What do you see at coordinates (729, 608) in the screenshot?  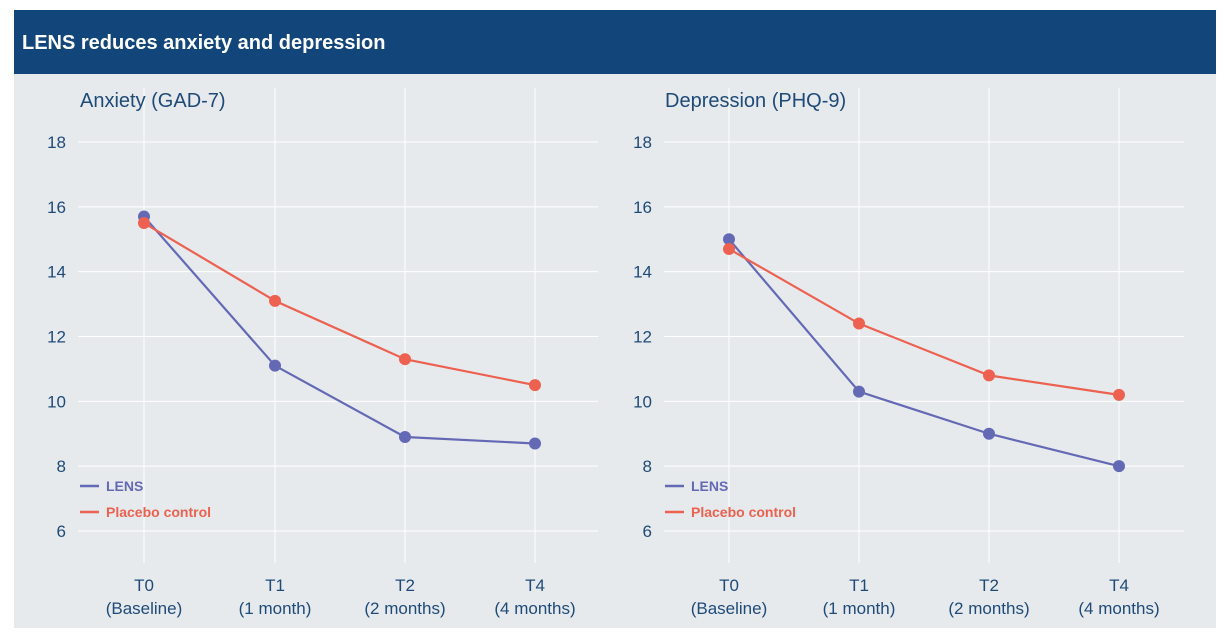 I see `panel-2-x-tick-1-sublabel: (Baseline)` at bounding box center [729, 608].